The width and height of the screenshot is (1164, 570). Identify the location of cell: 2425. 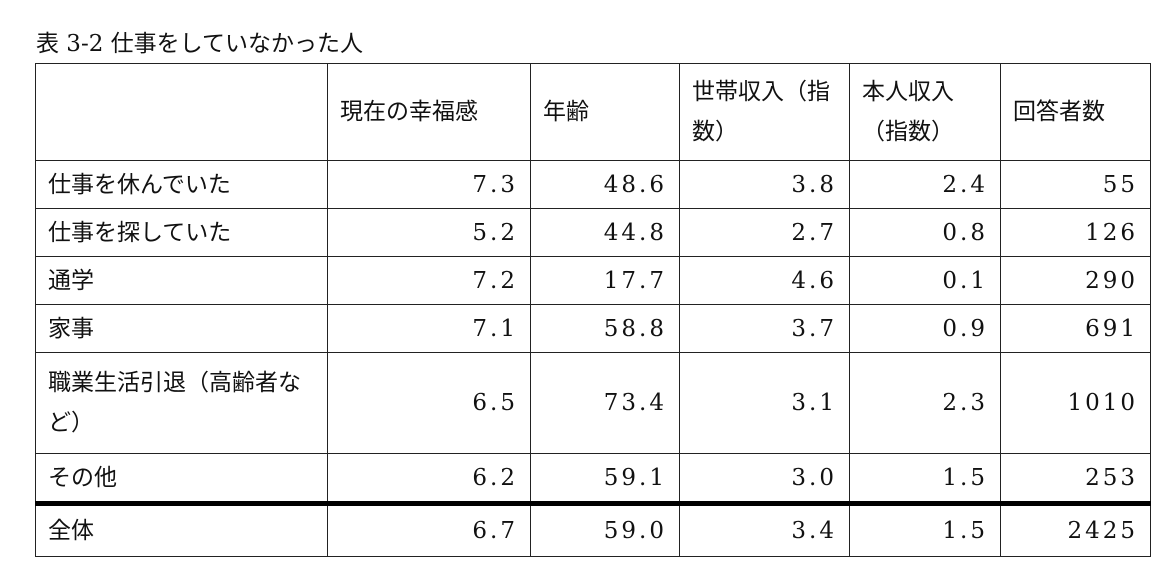
(1075, 529).